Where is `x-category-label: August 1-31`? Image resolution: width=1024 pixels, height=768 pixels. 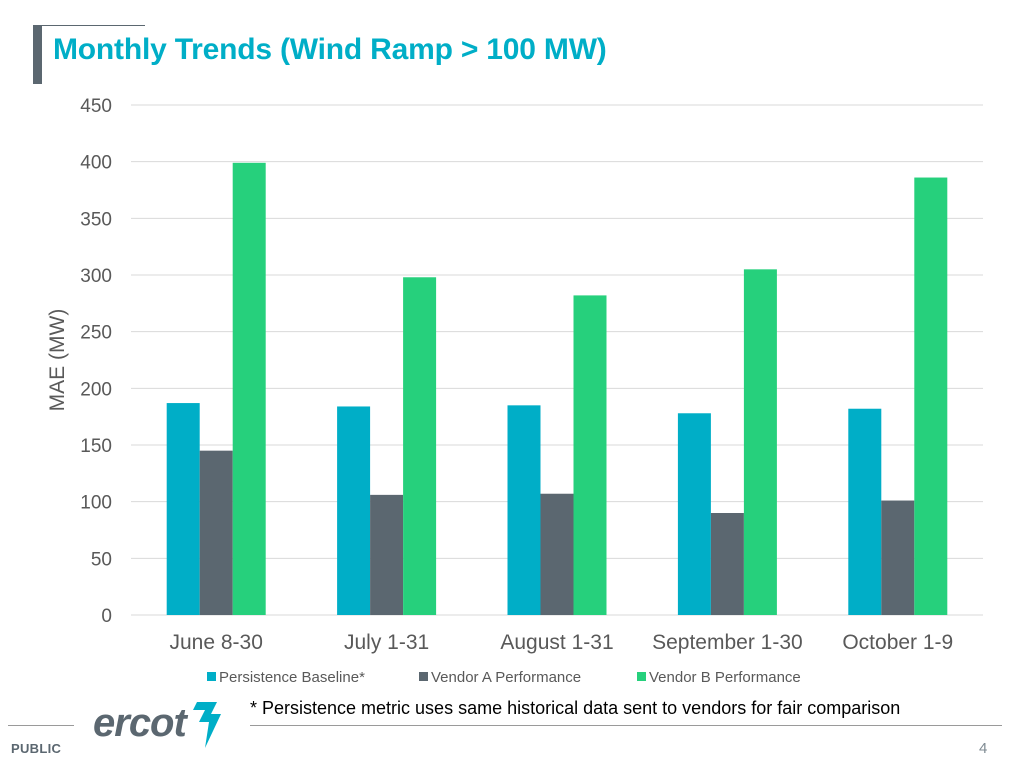 x-category-label: August 1-31 is located at coordinates (556, 642).